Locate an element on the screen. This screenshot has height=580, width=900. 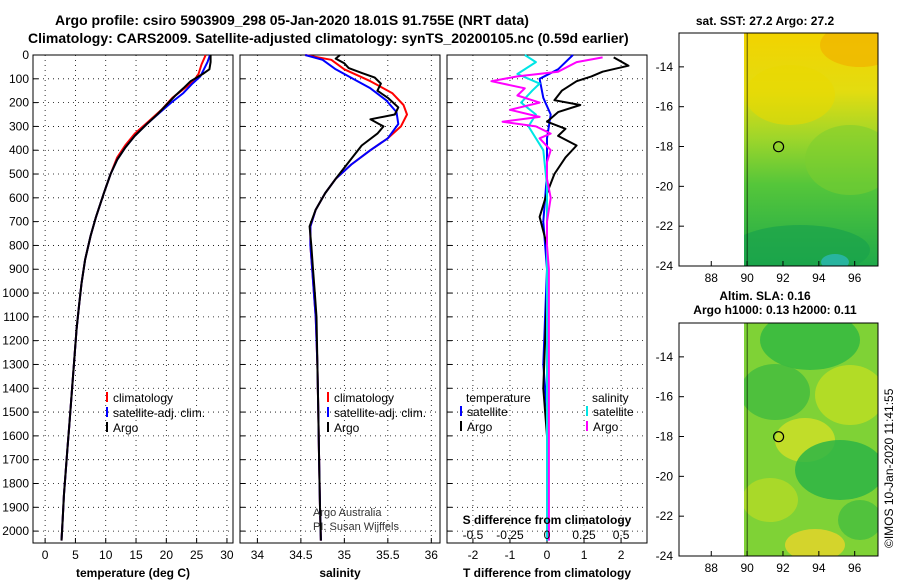
sst_map-profile-marker is located at coordinates (778, 147).